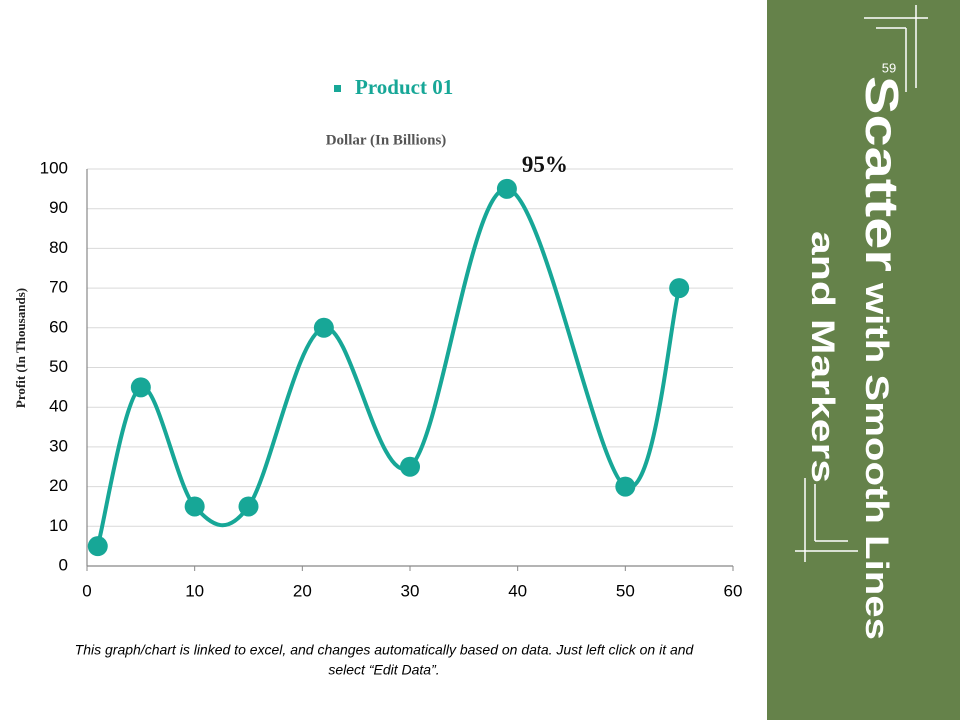 The width and height of the screenshot is (960, 720). What do you see at coordinates (194, 590) in the screenshot?
I see `x-tick-label: 10` at bounding box center [194, 590].